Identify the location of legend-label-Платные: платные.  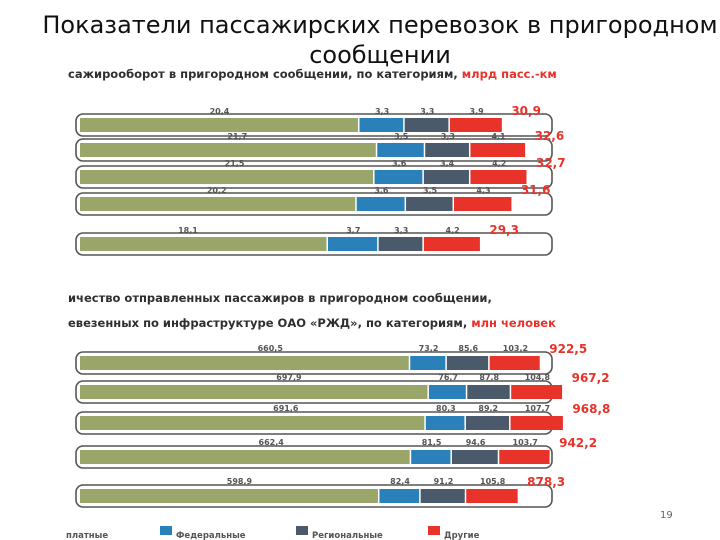
(87, 535).